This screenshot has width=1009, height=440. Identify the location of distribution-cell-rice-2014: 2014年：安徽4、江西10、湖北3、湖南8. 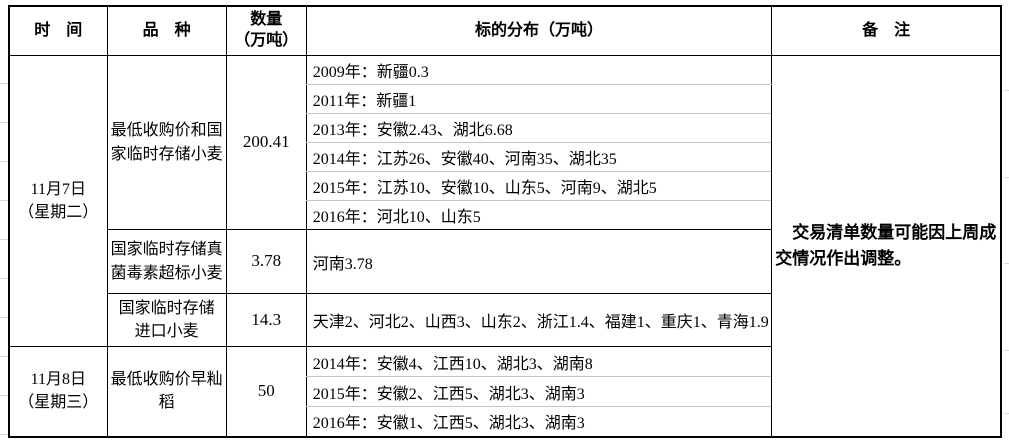
(538, 361).